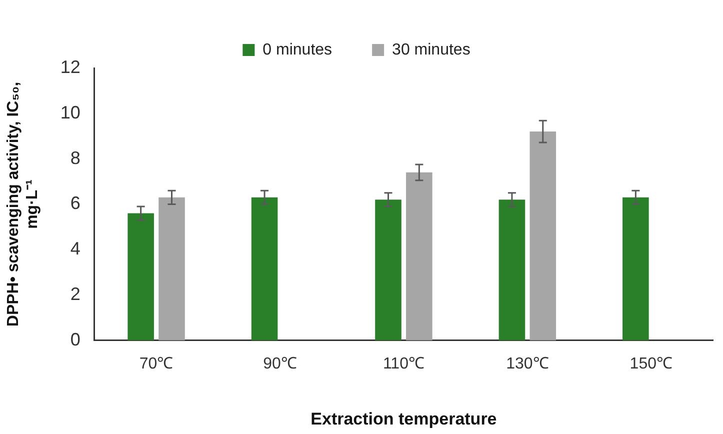 The image size is (723, 434). Describe the element at coordinates (280, 363) in the screenshot. I see `x-tick-label: 90℃` at that location.